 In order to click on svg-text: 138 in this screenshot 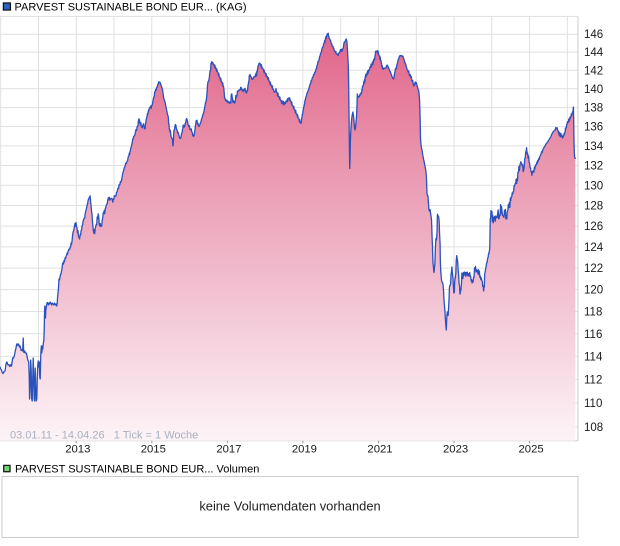, I will do `click(593, 109)`.